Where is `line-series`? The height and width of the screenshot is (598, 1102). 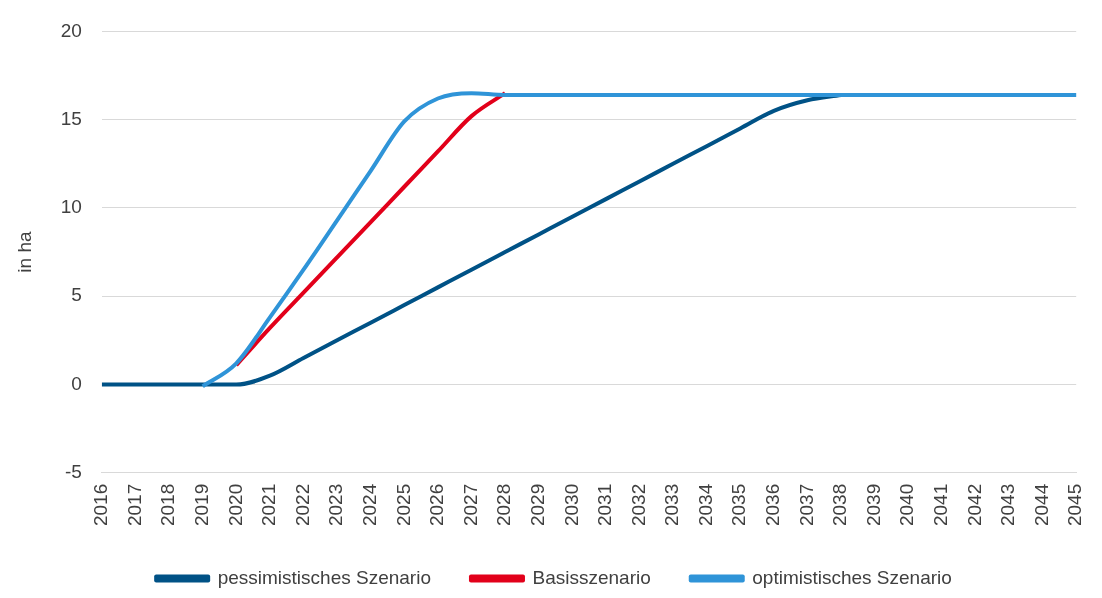 line-series is located at coordinates (371, 229).